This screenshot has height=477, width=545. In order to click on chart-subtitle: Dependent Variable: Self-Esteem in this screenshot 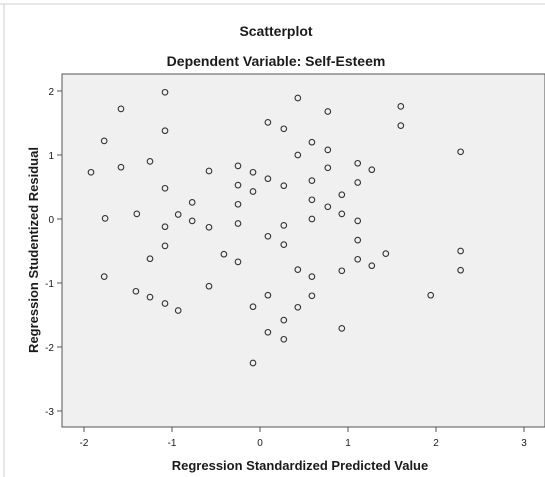, I will do `click(276, 61)`.